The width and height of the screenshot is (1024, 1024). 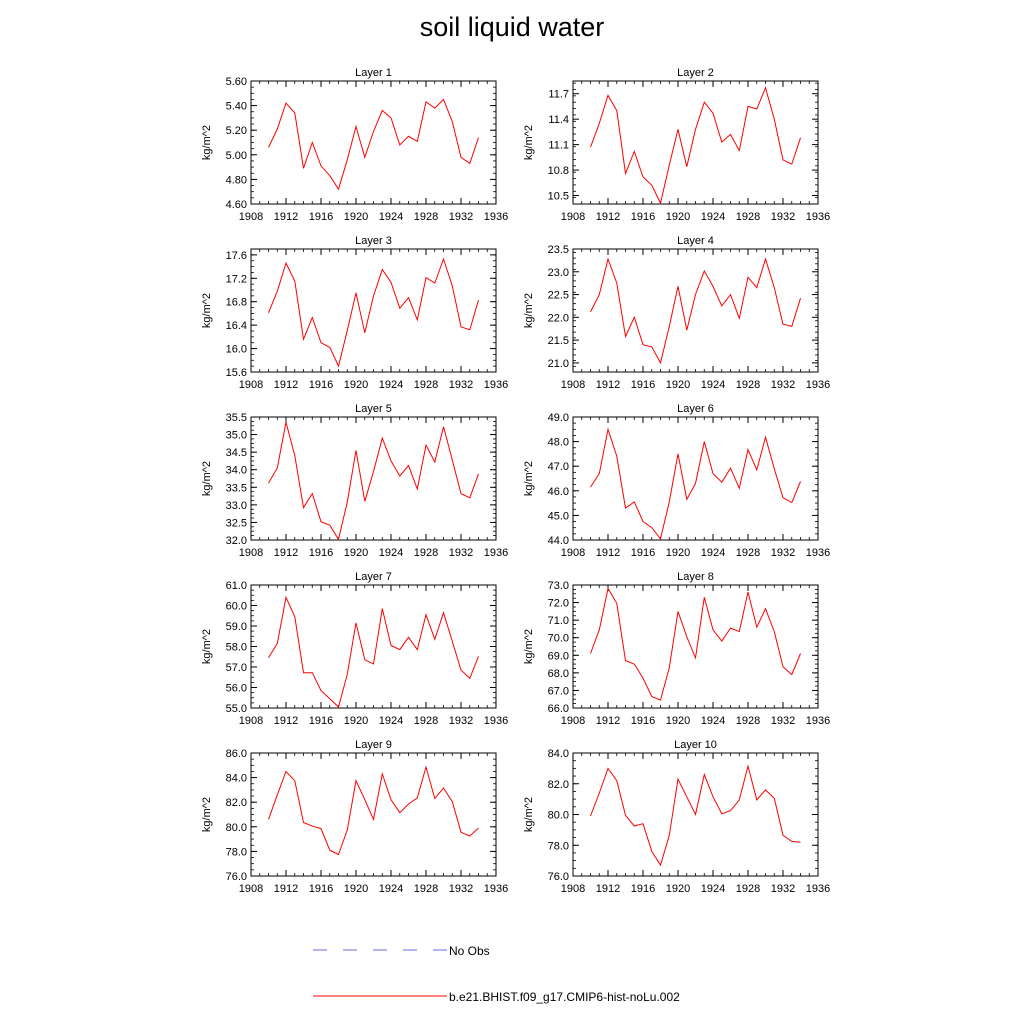 What do you see at coordinates (695, 577) in the screenshot?
I see `panel-title: Layer 8` at bounding box center [695, 577].